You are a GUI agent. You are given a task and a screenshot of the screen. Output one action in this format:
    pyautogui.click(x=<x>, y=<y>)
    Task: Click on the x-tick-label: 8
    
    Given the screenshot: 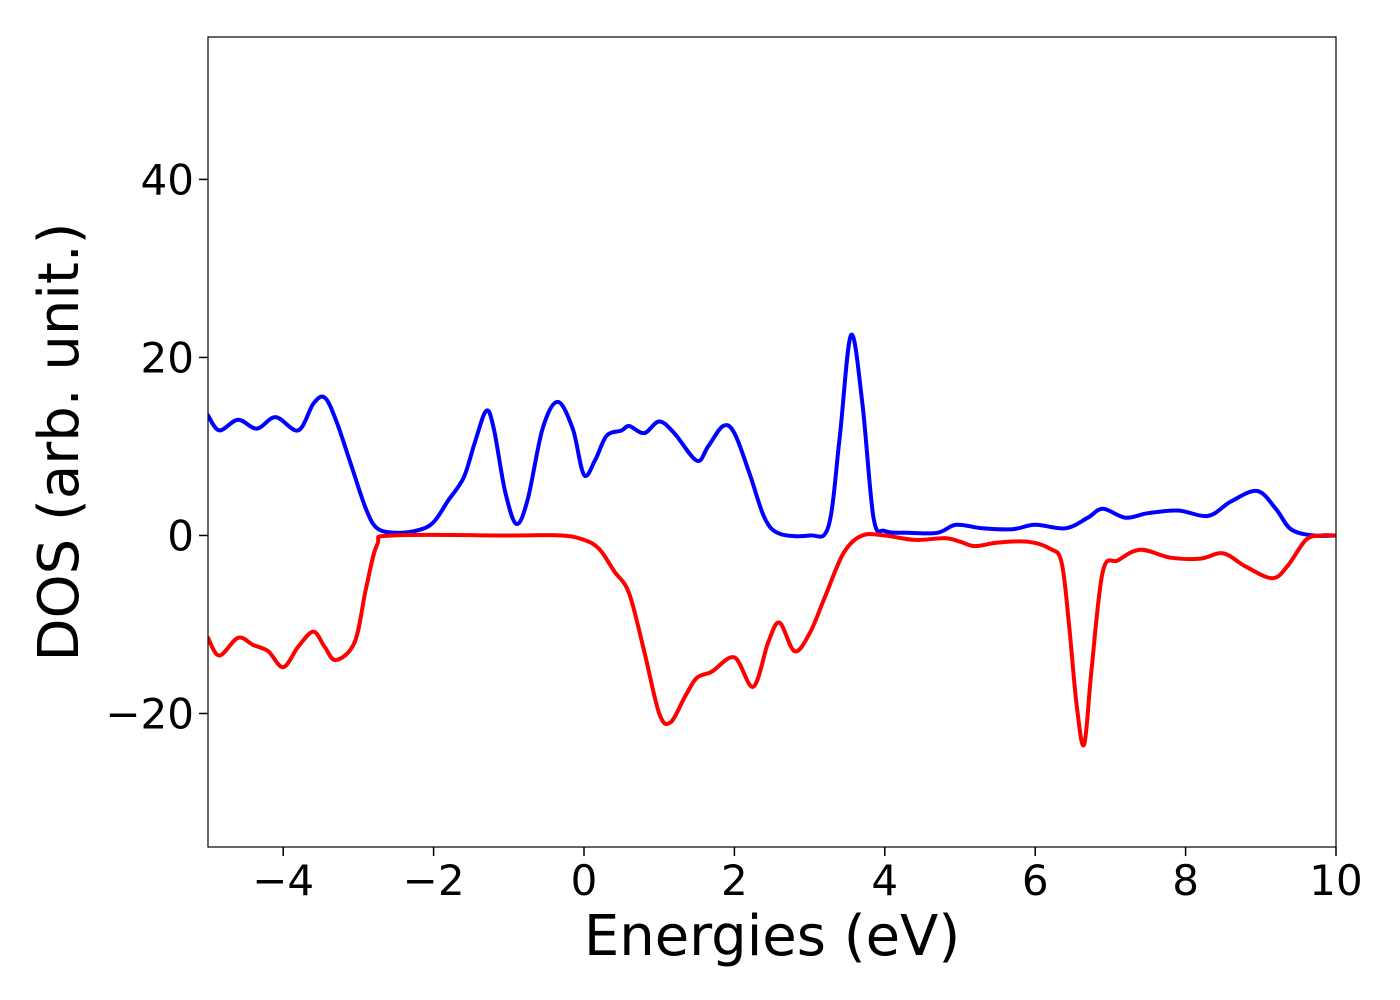 What is the action you would take?
    pyautogui.click(x=1185, y=880)
    